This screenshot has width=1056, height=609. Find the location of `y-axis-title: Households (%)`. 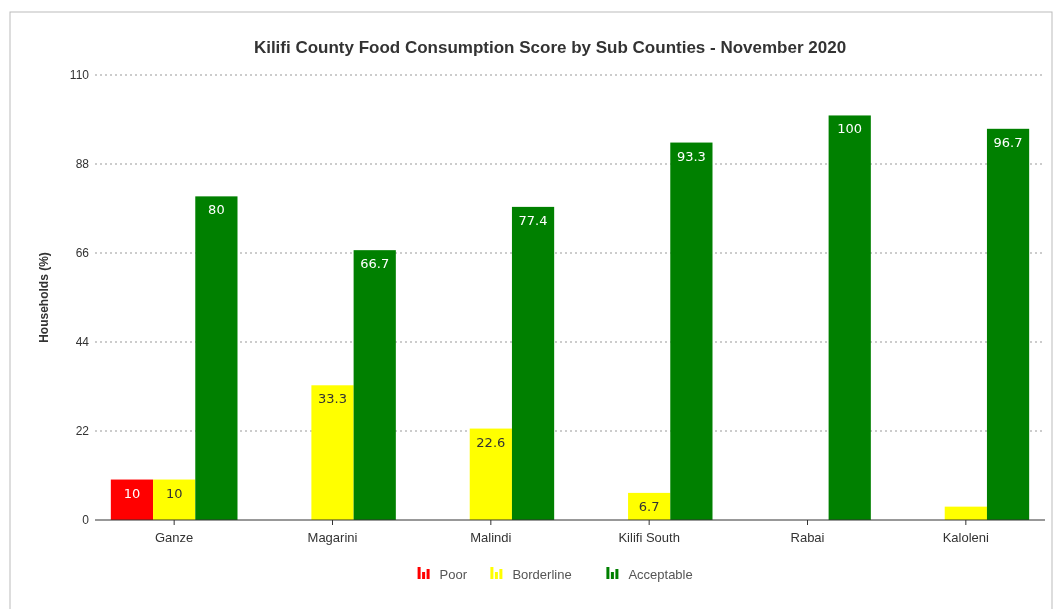

y-axis-title: Households (%) is located at coordinates (44, 297).